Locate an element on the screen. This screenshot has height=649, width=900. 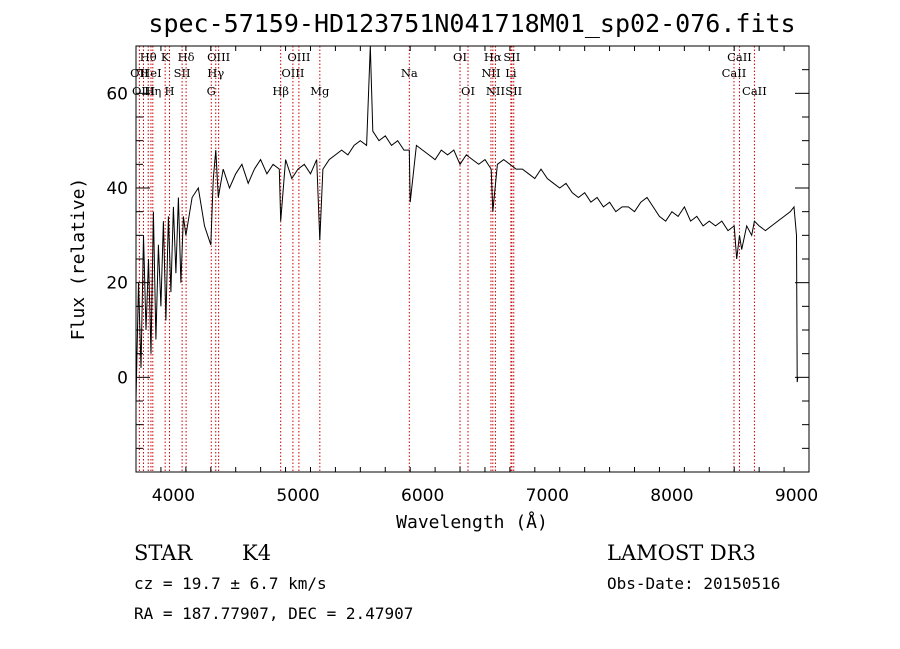
object-subclass: K4 is located at coordinates (256, 553).